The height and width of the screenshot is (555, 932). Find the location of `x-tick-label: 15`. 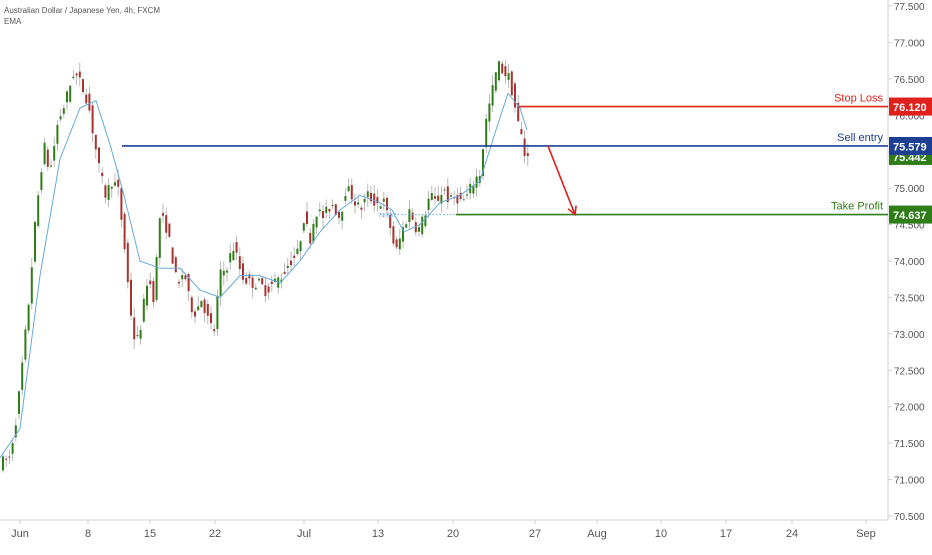

x-tick-label: 15 is located at coordinates (150, 534).